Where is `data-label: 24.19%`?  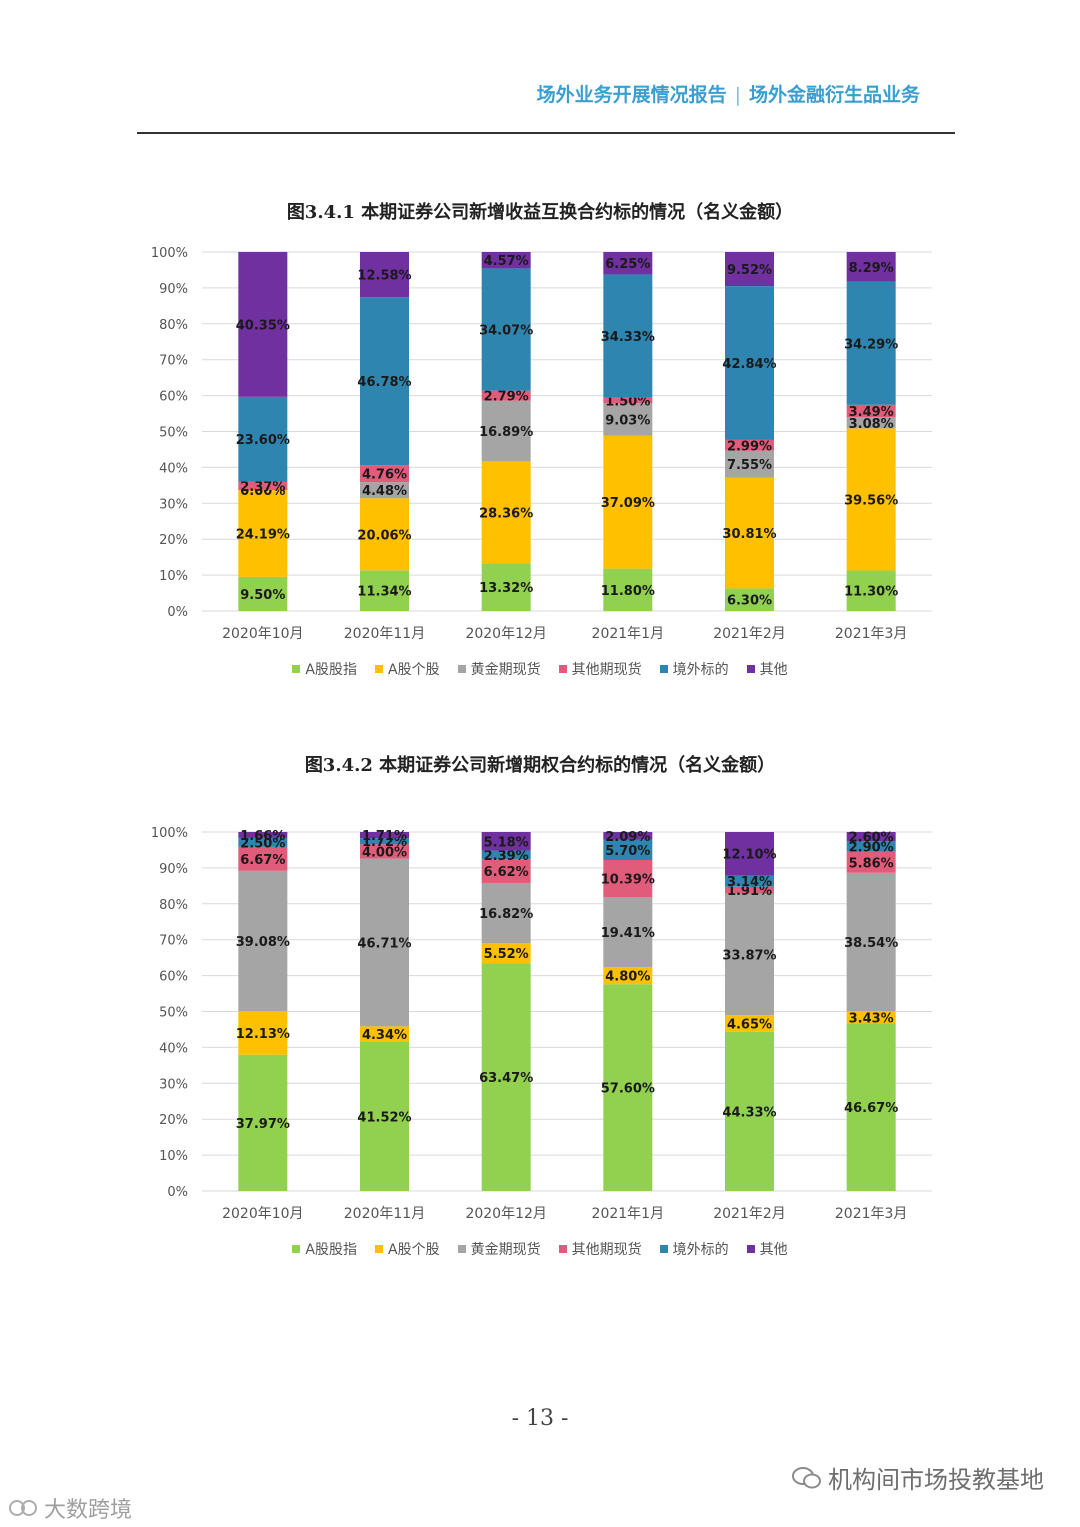
data-label: 24.19% is located at coordinates (263, 534).